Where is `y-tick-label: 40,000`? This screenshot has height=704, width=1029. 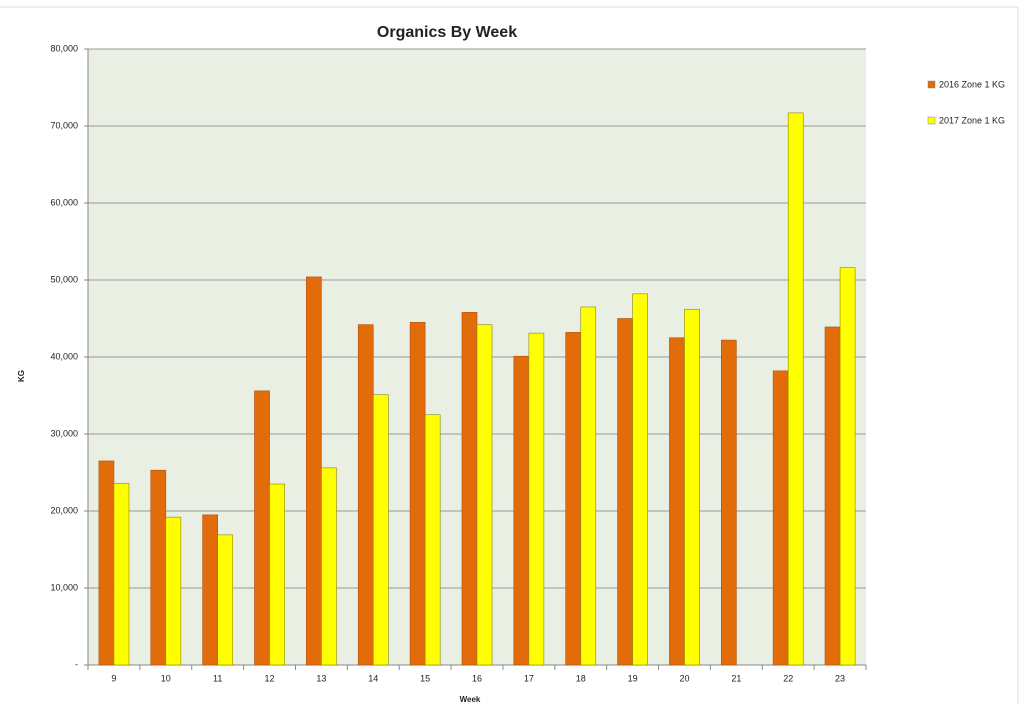
y-tick-label: 40,000 is located at coordinates (64, 356).